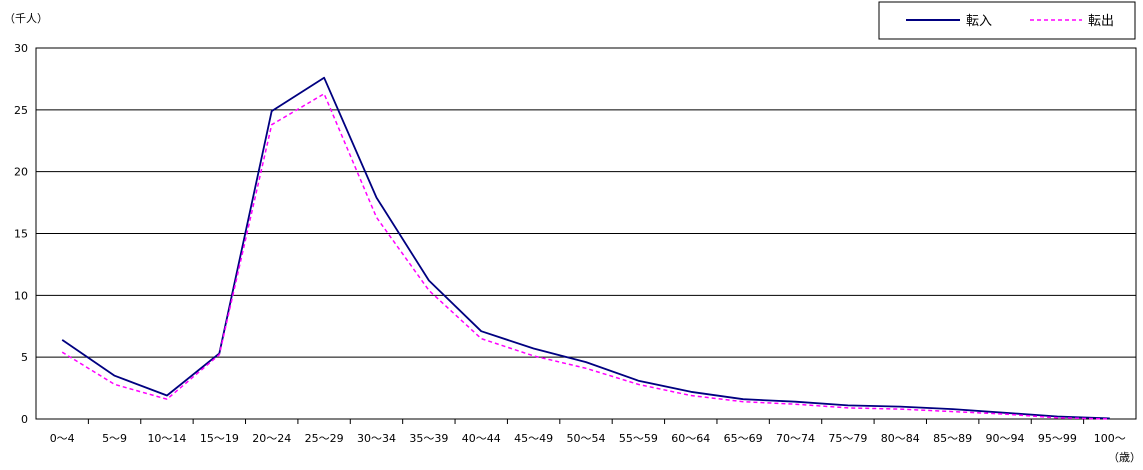  Describe the element at coordinates (900, 438) in the screenshot. I see `x-tick-label: 80〜84` at that location.